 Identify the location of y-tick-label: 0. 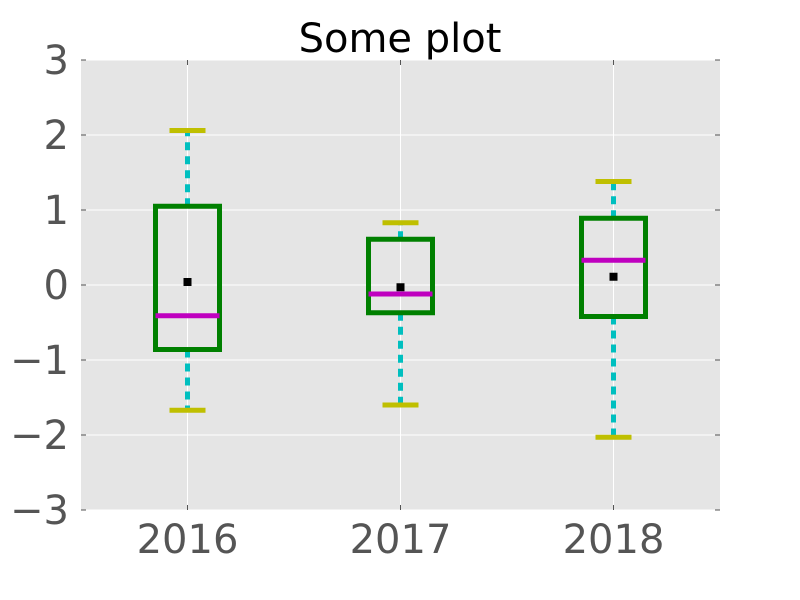
(56, 286).